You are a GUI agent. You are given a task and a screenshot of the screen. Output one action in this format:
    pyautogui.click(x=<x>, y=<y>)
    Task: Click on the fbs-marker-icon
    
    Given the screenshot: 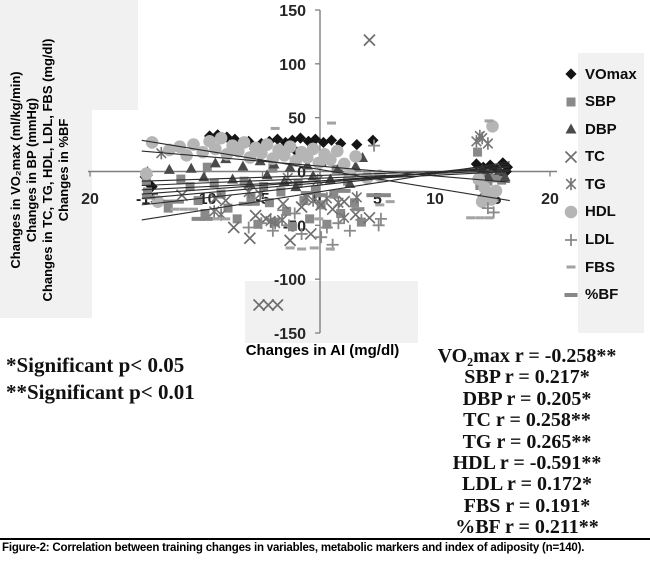 What is the action you would take?
    pyautogui.click(x=571, y=267)
    